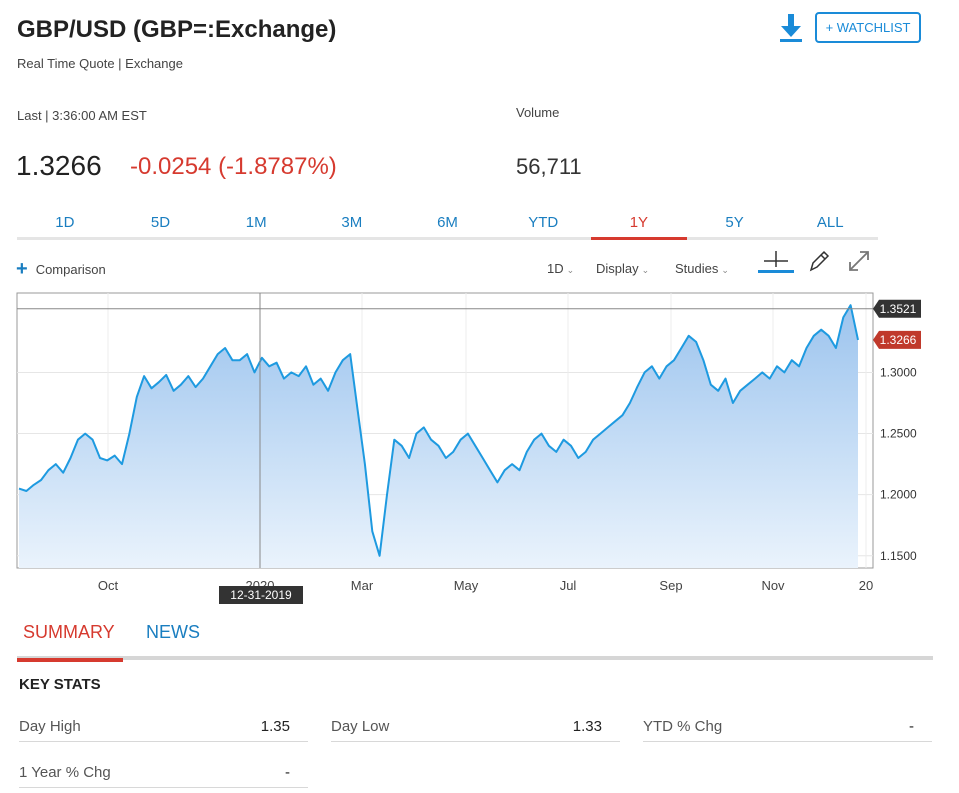 The height and width of the screenshot is (793, 959). I want to click on fullscreen-button, so click(859, 263).